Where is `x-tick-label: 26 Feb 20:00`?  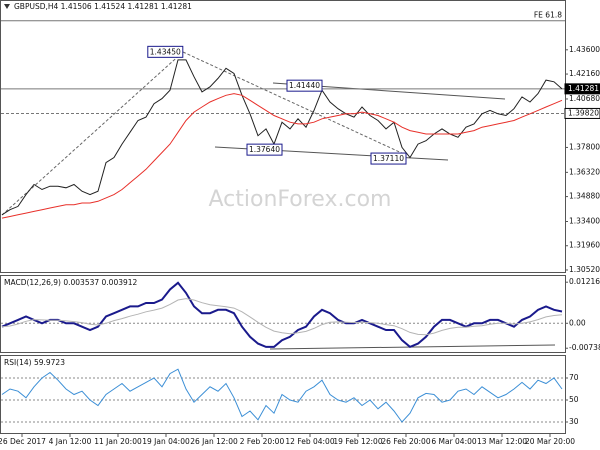 x-tick-label: 26 Feb 20:00 is located at coordinates (405, 441).